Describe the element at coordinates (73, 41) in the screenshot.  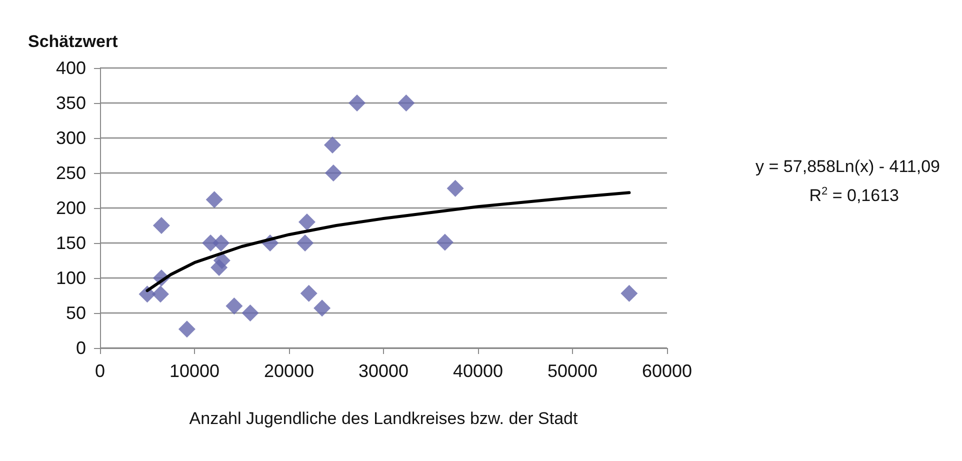
I see `y-axis-title: Schätzwert` at that location.